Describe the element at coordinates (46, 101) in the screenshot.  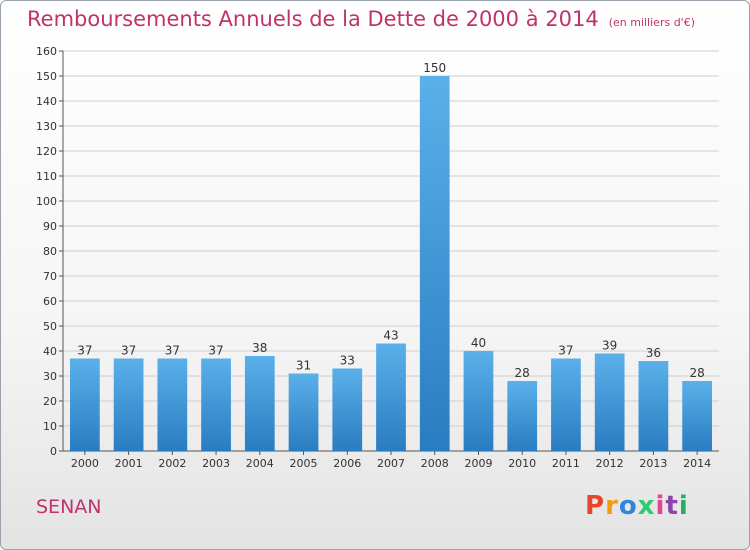
I see `y-tick-label: 140` at that location.